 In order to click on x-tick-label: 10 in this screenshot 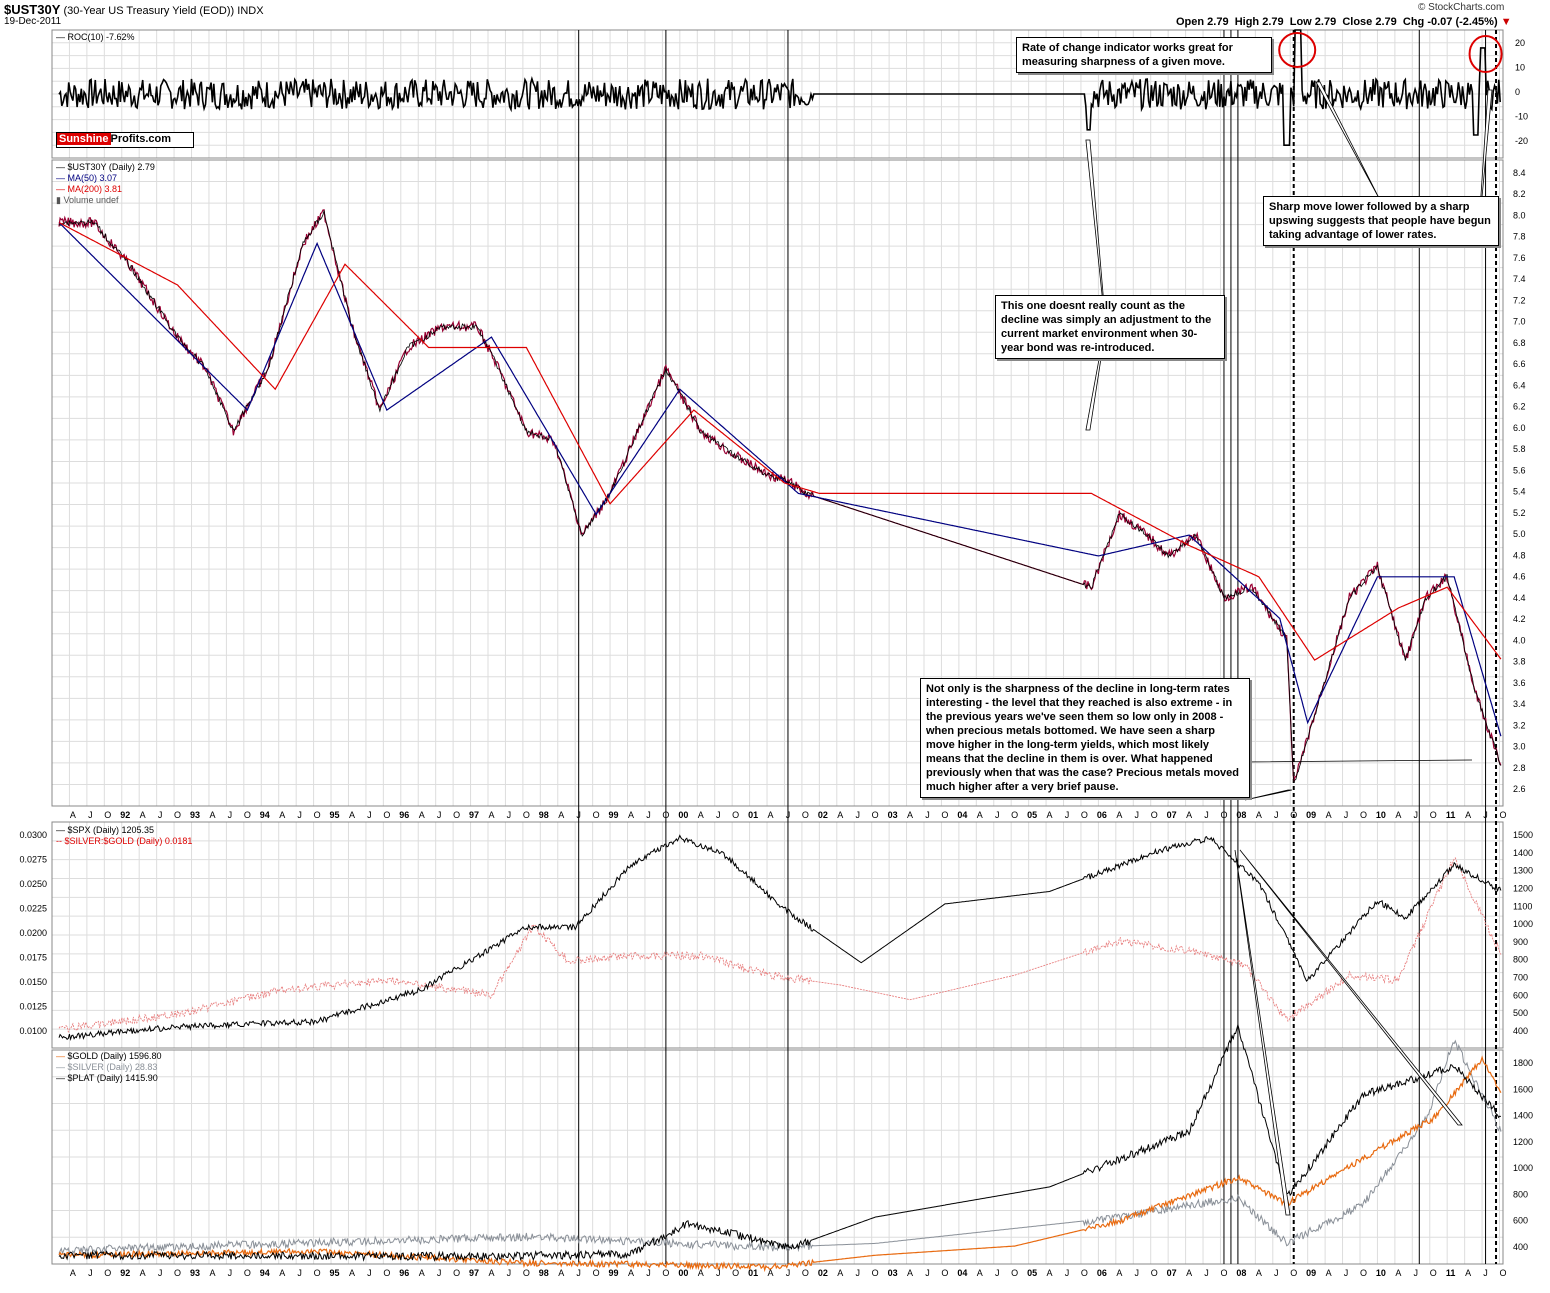, I will do `click(1381, 1273)`.